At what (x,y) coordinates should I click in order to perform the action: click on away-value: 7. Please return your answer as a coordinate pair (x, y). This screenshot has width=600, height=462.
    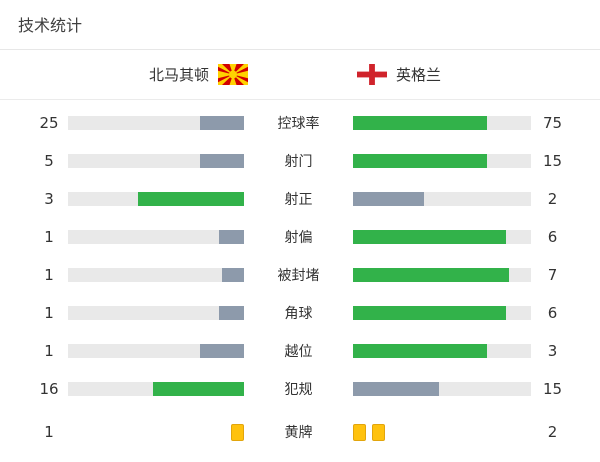
    Looking at the image, I should click on (552, 275).